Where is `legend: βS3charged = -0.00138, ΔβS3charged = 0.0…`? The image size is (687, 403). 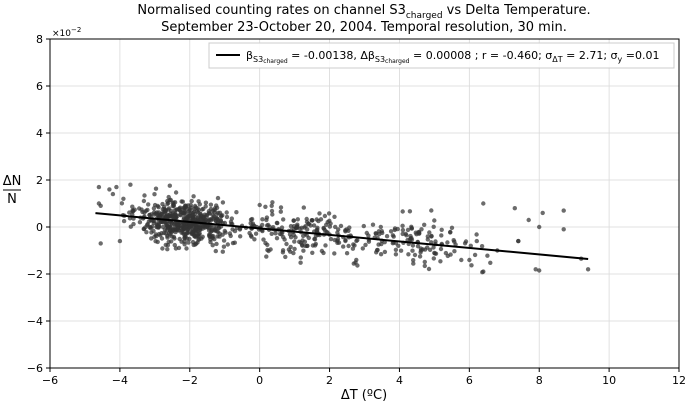
legend: βS3charged = -0.00138, ΔβS3charged = 0.0… is located at coordinates (441, 55).